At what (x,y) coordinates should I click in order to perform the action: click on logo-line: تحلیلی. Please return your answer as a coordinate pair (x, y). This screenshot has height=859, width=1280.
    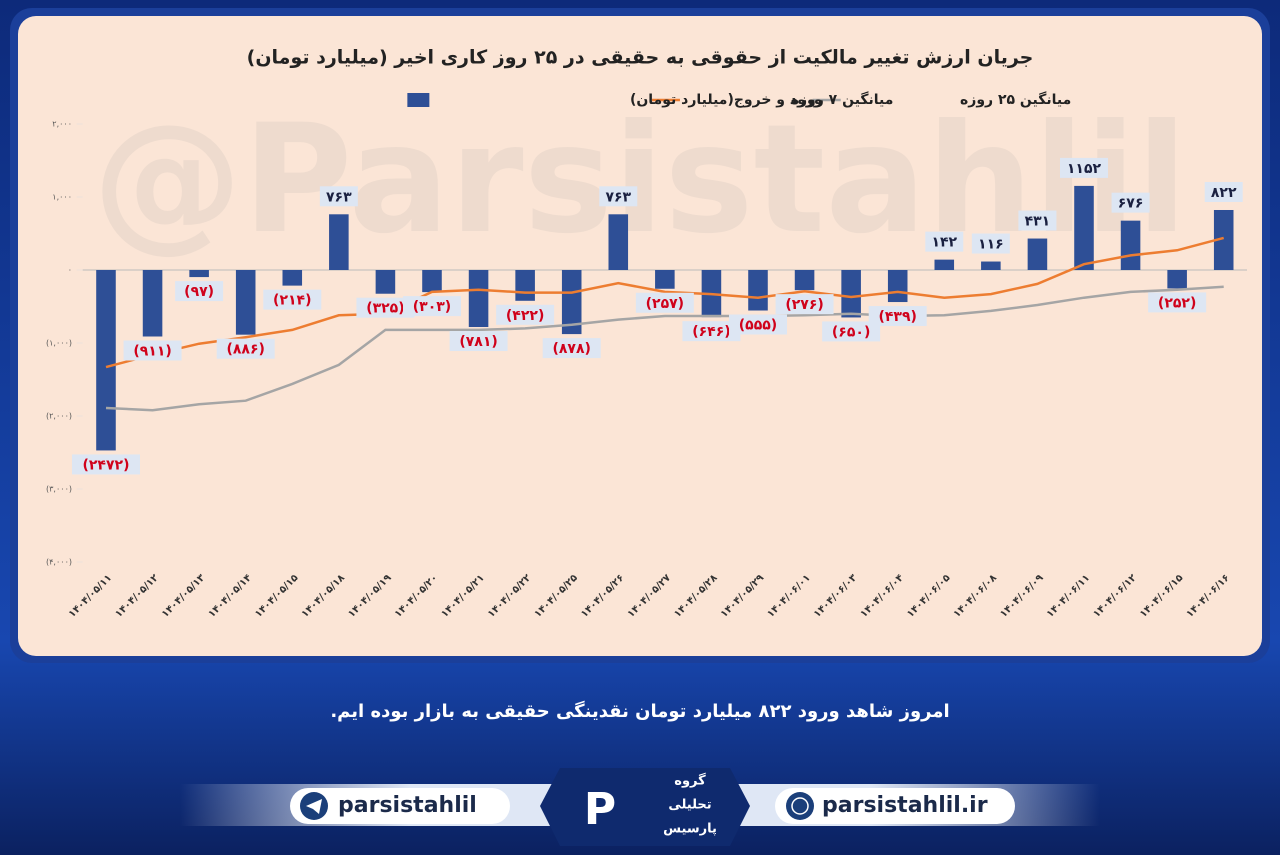
    Looking at the image, I should click on (689, 805).